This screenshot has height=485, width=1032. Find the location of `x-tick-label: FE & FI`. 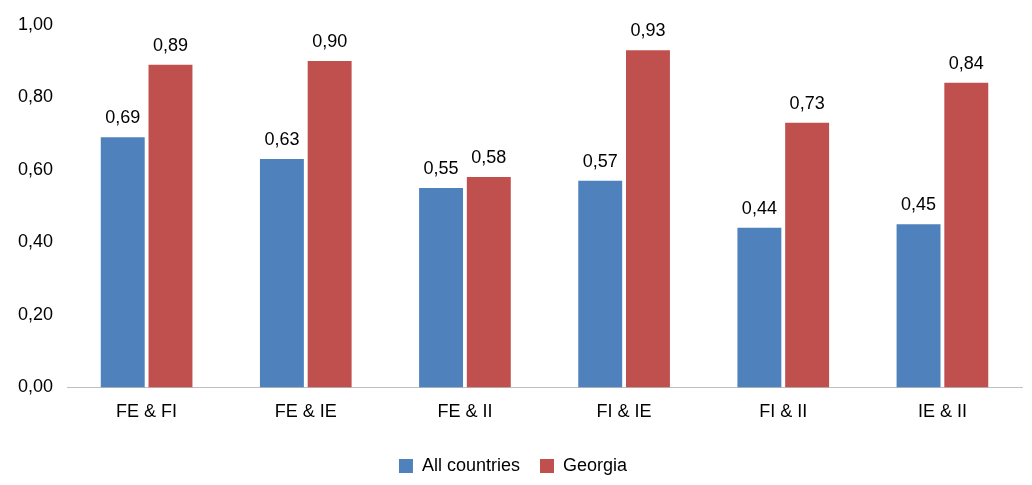

x-tick-label: FE & FI is located at coordinates (147, 411).